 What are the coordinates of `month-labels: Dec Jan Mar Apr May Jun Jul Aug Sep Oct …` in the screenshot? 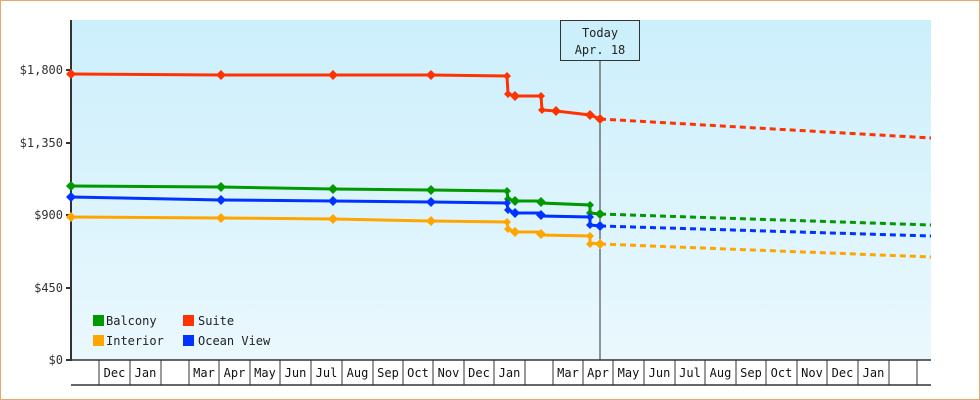 It's located at (494, 373).